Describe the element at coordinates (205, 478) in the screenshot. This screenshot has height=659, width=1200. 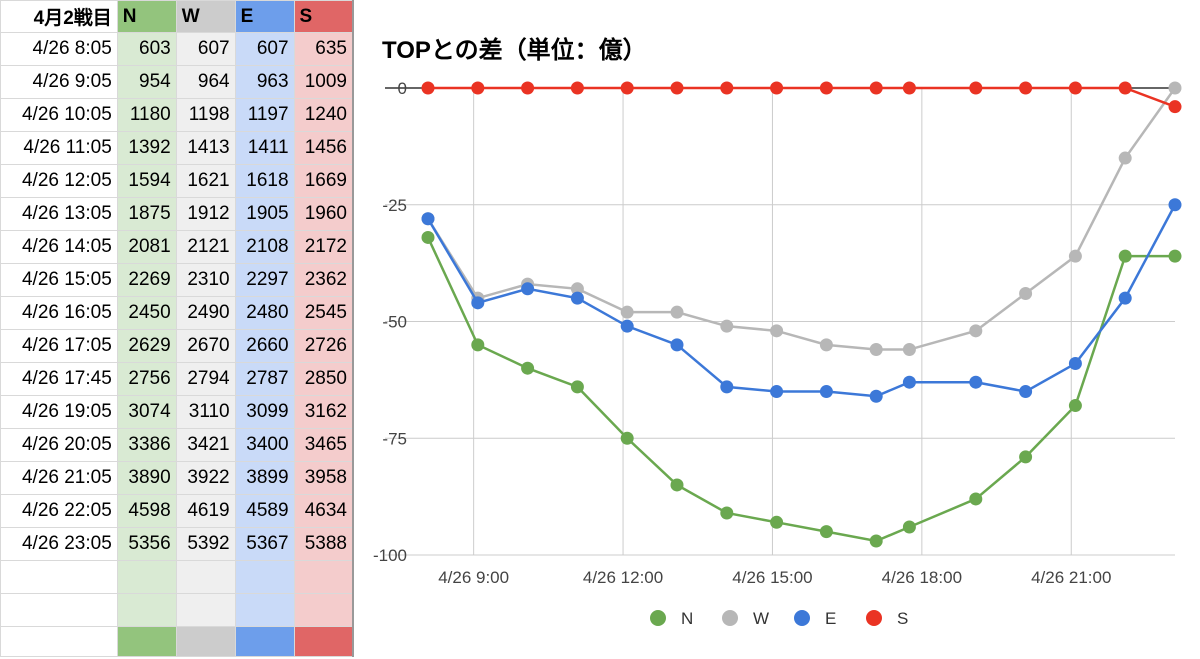
I see `value-cell-w: 3922` at that location.